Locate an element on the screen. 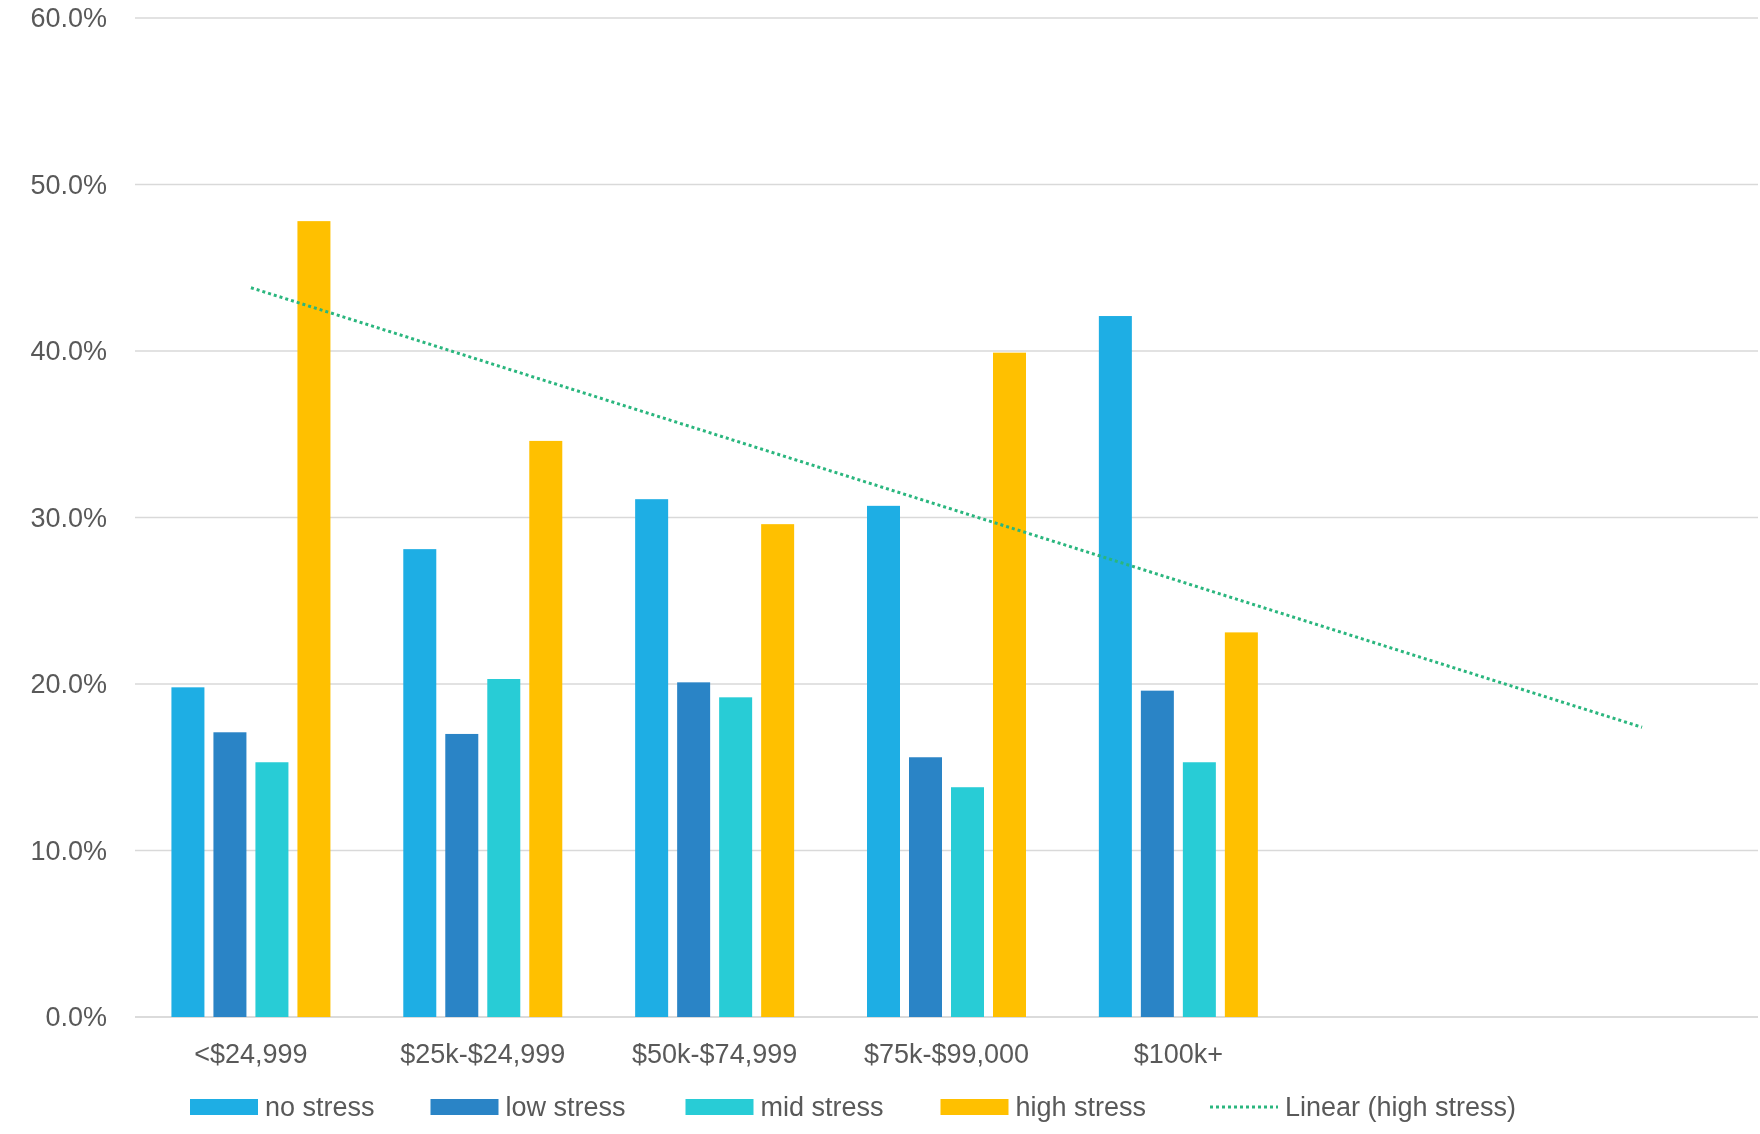 This screenshot has width=1760, height=1134. y-tick-label: 60.0% is located at coordinates (68, 18).